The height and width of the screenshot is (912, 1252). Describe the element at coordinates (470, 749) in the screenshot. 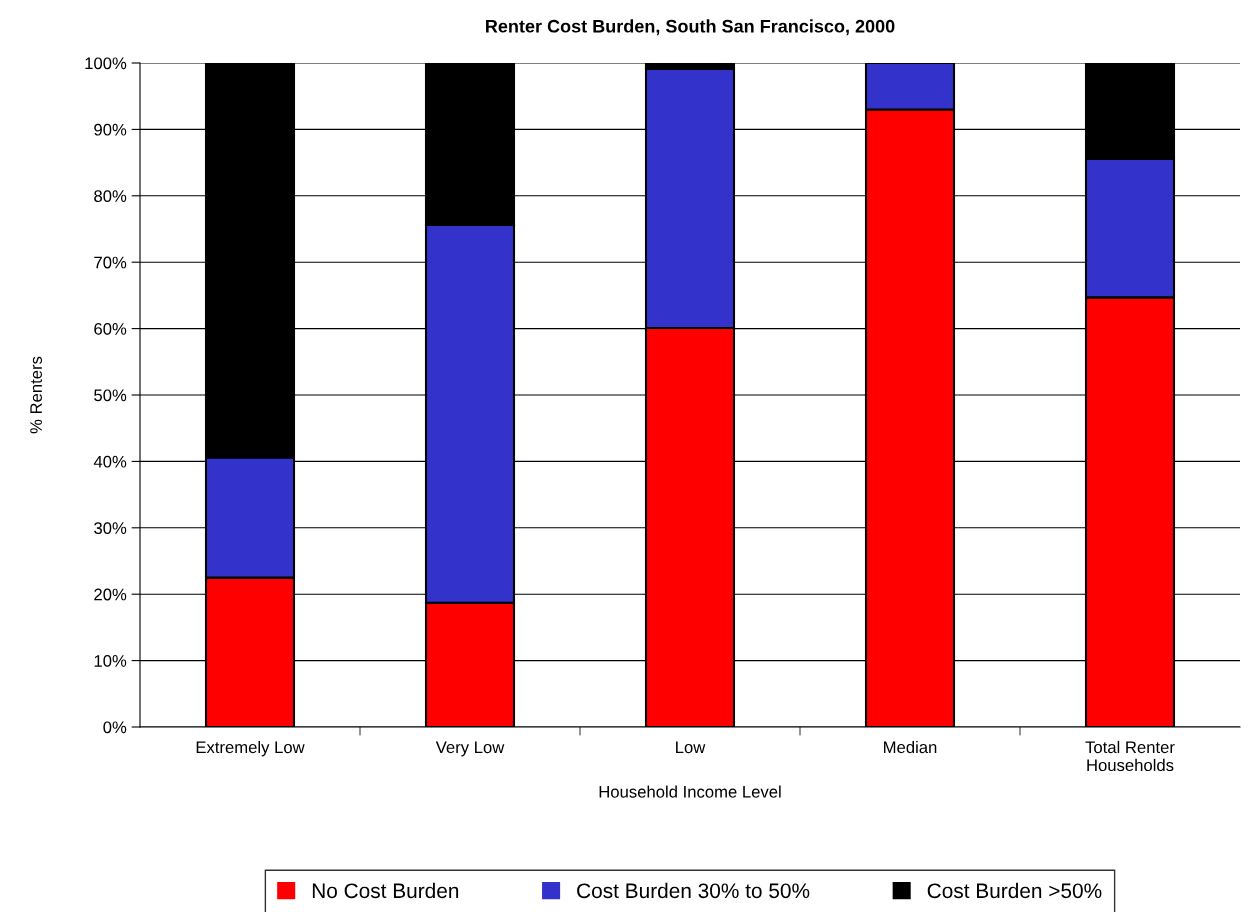

I see `x-tick-label: Very Low` at that location.